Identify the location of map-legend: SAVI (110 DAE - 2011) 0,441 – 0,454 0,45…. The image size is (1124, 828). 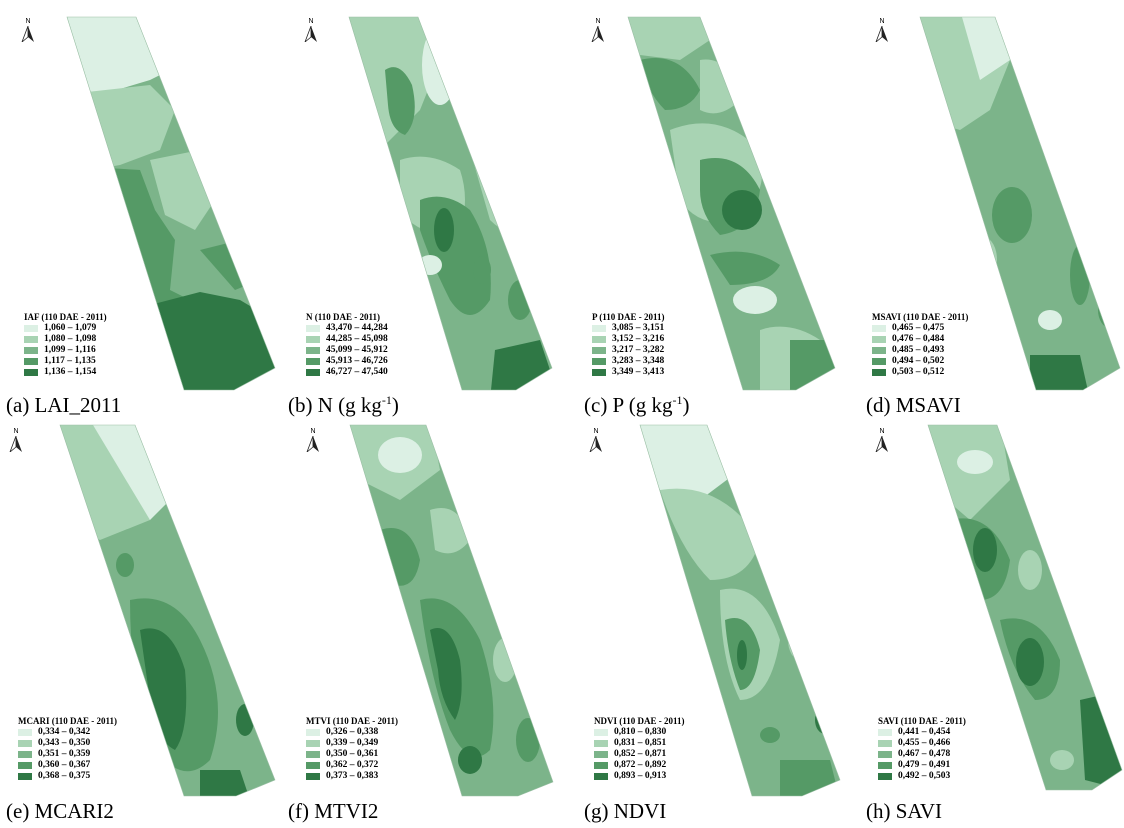
(922, 748).